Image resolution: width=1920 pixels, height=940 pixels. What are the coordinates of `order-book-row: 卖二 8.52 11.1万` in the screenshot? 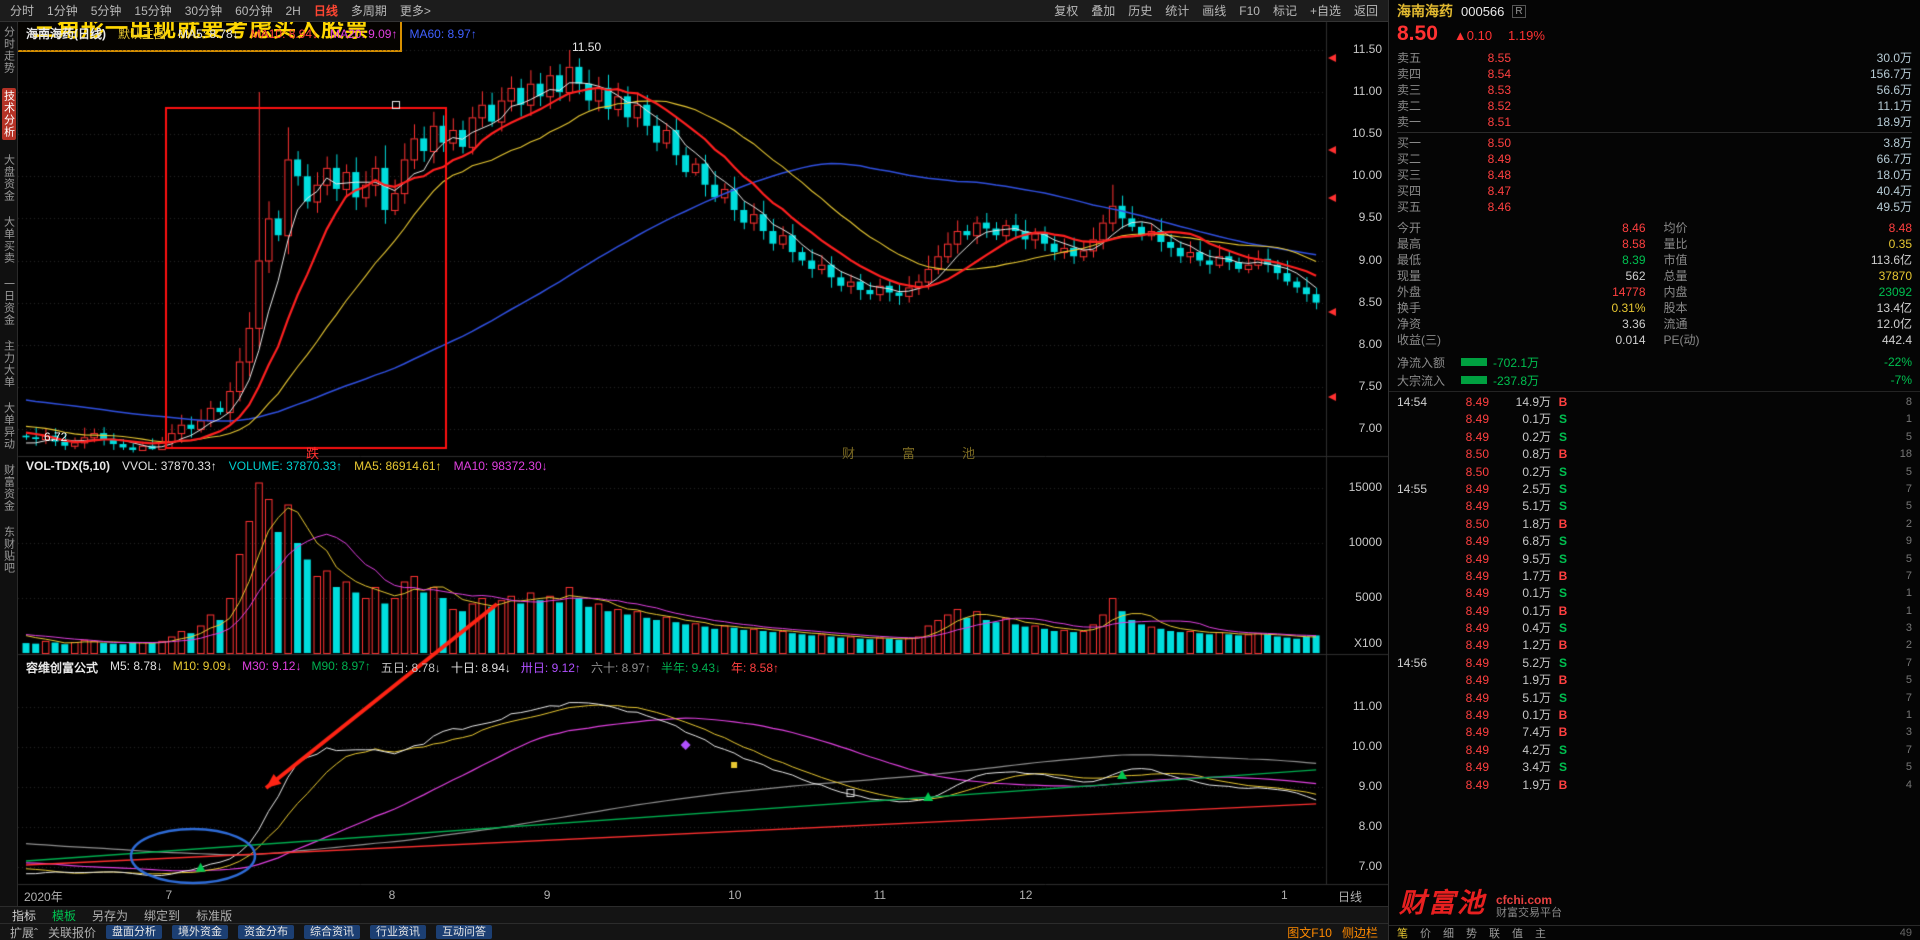 It's located at (1654, 106).